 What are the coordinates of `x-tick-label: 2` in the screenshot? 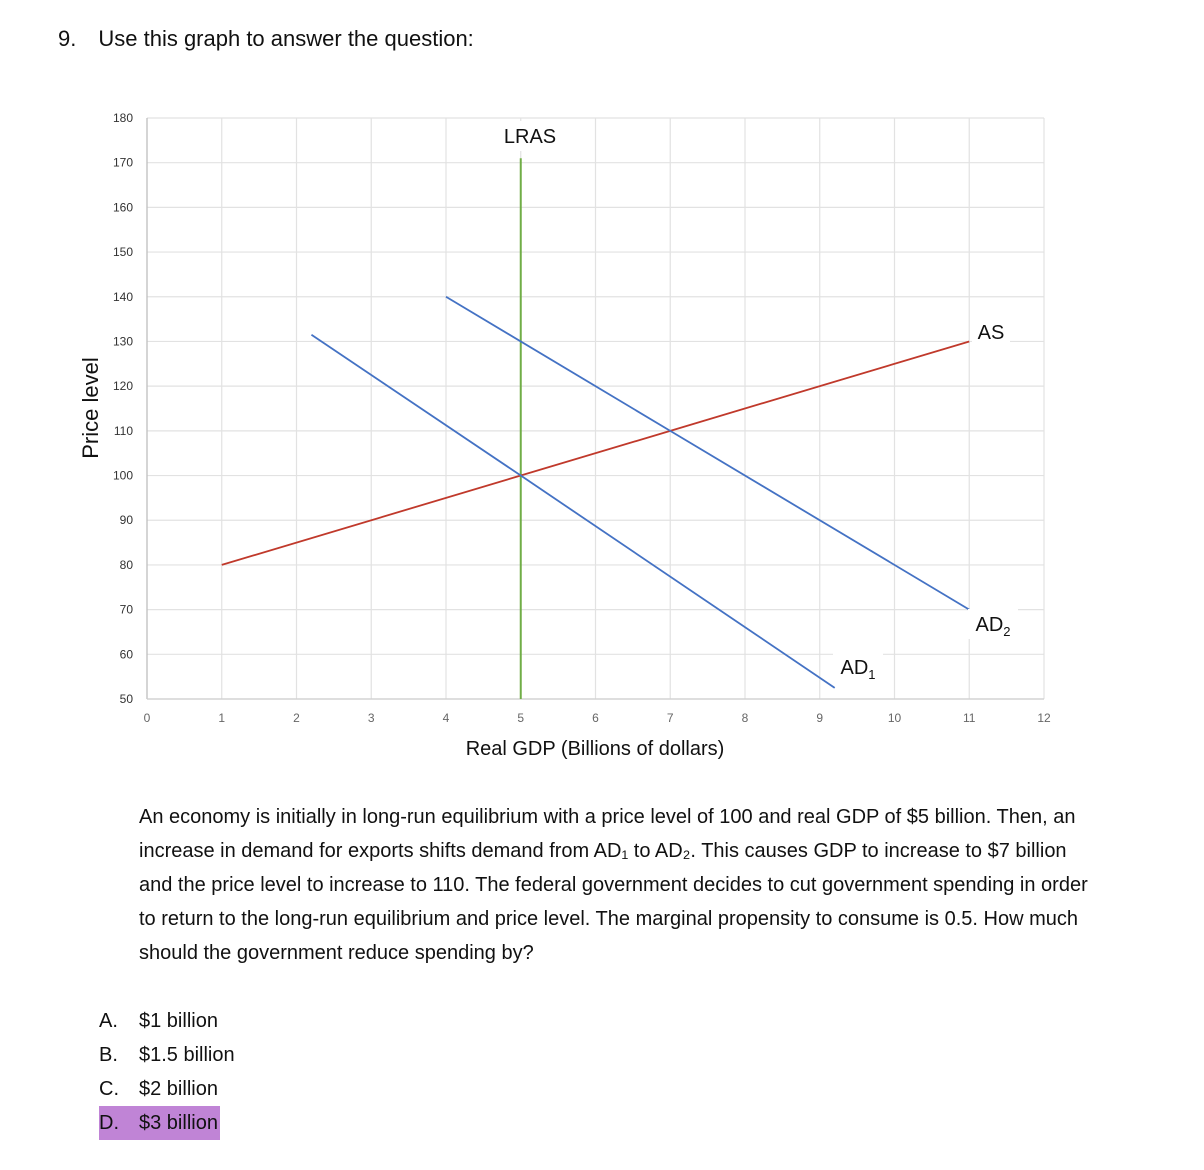 It's located at (296, 718).